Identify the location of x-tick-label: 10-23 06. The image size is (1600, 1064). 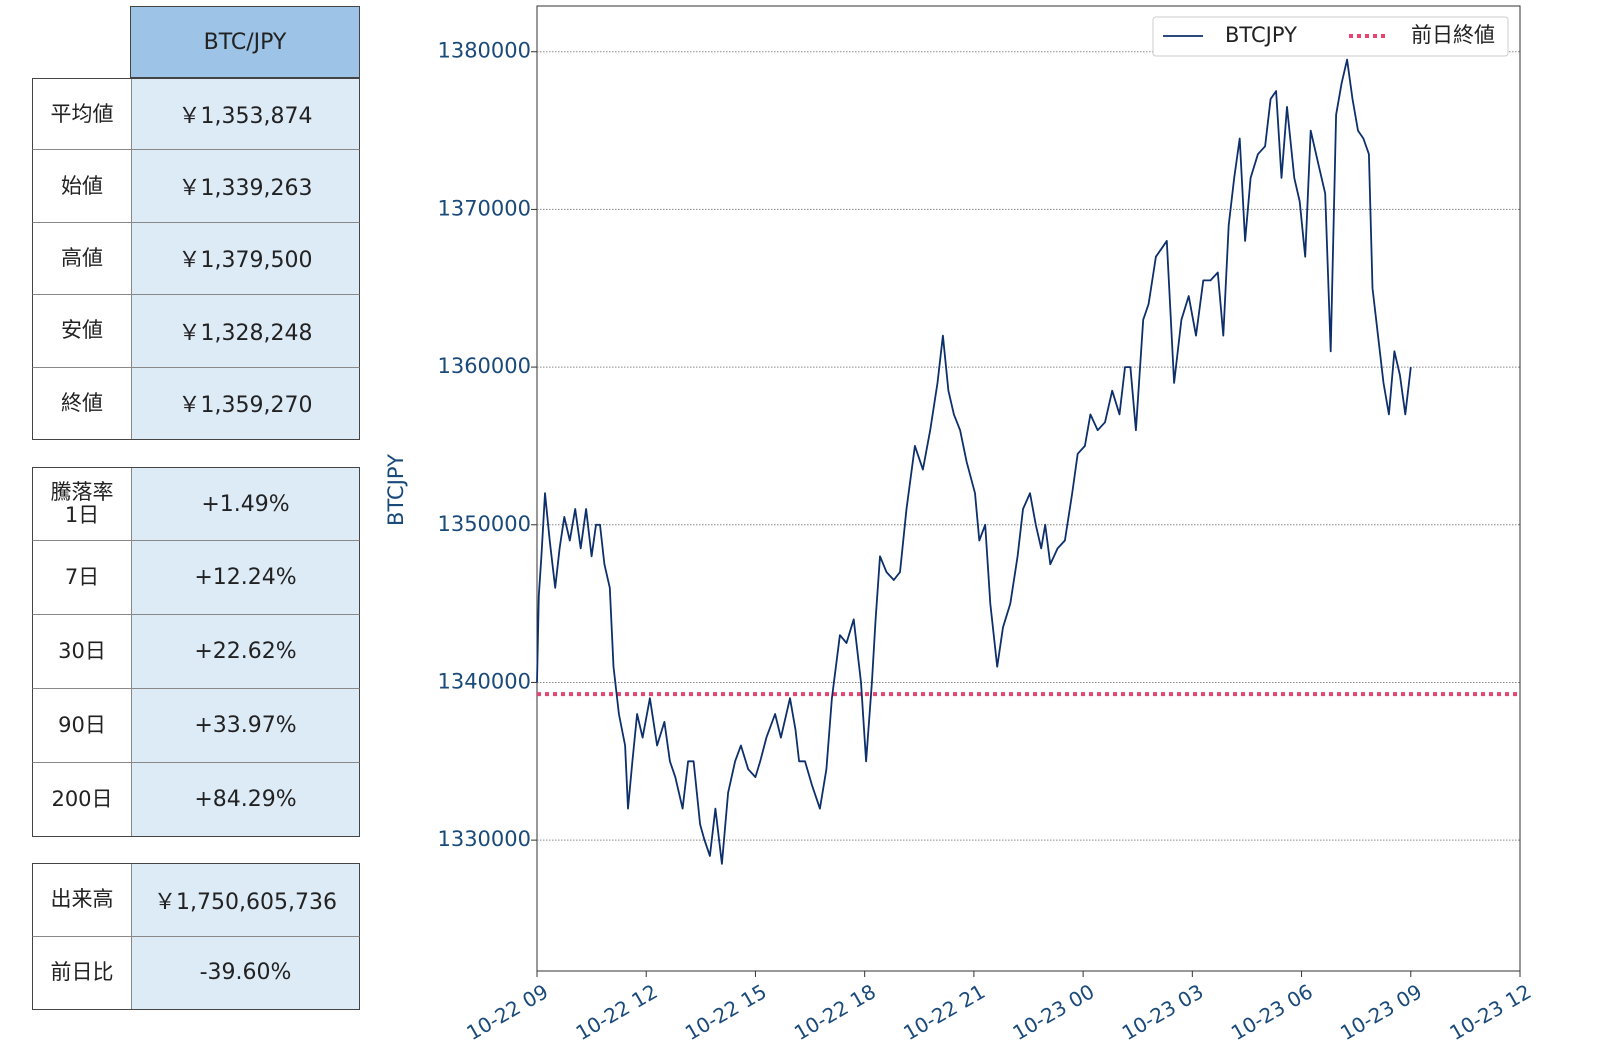
(1272, 1012).